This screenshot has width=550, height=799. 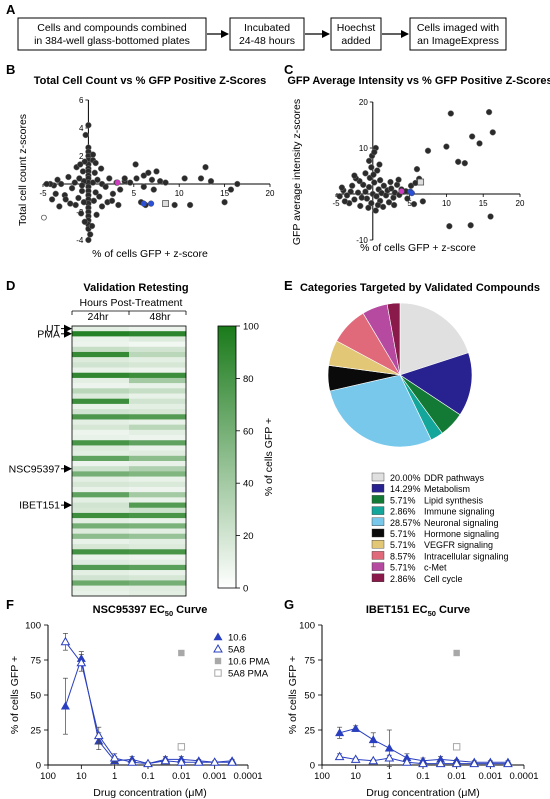 What do you see at coordinates (380, 411) in the screenshot?
I see `pie-slice` at bounding box center [380, 411].